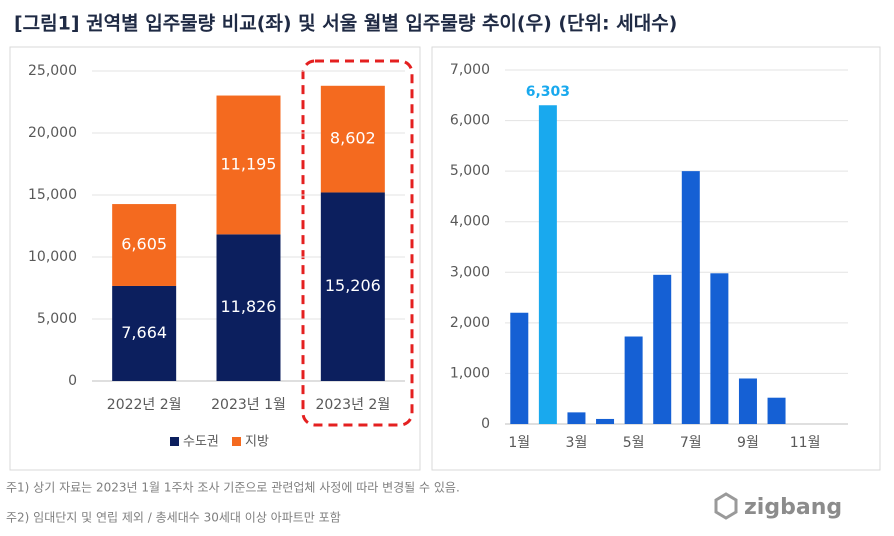 The height and width of the screenshot is (536, 894). What do you see at coordinates (52, 195) in the screenshot?
I see `y-tick-label: 15,000` at bounding box center [52, 195].